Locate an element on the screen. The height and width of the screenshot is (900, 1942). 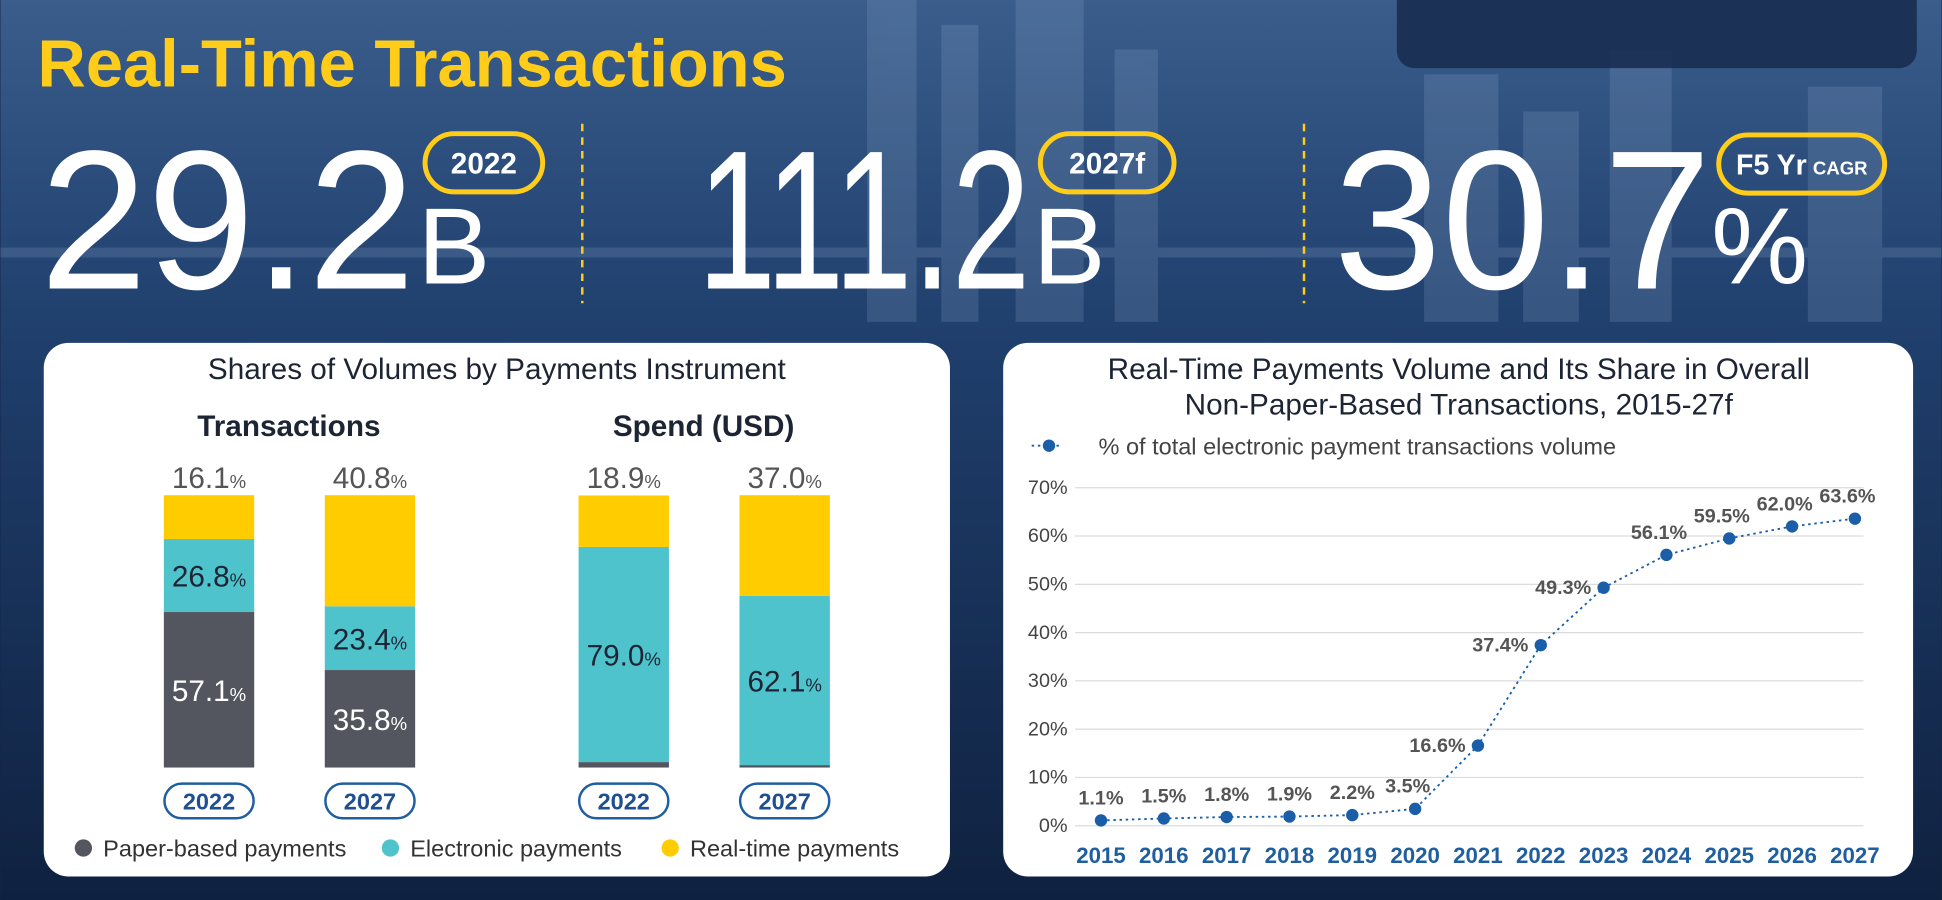
value-label: 62.1% is located at coordinates (785, 682).